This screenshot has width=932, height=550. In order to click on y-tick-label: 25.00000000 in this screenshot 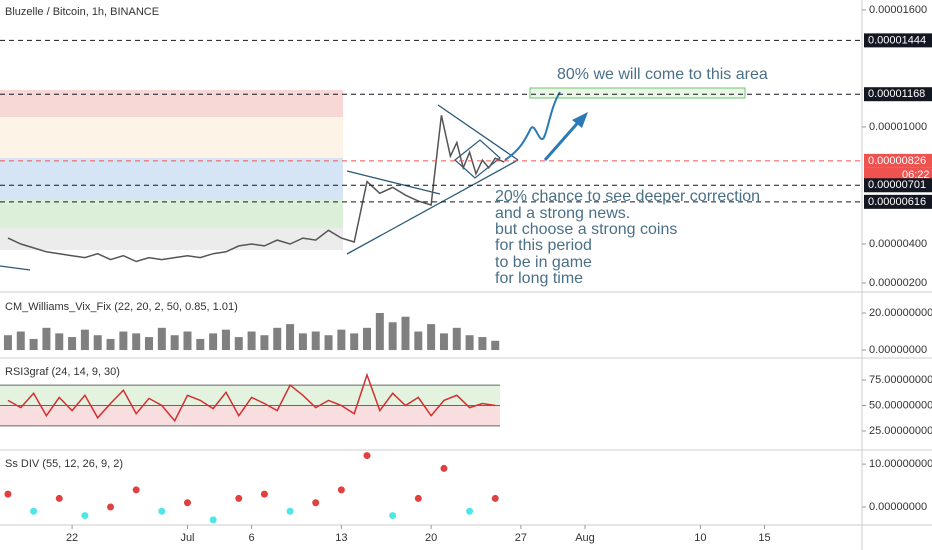, I will do `click(900, 431)`.